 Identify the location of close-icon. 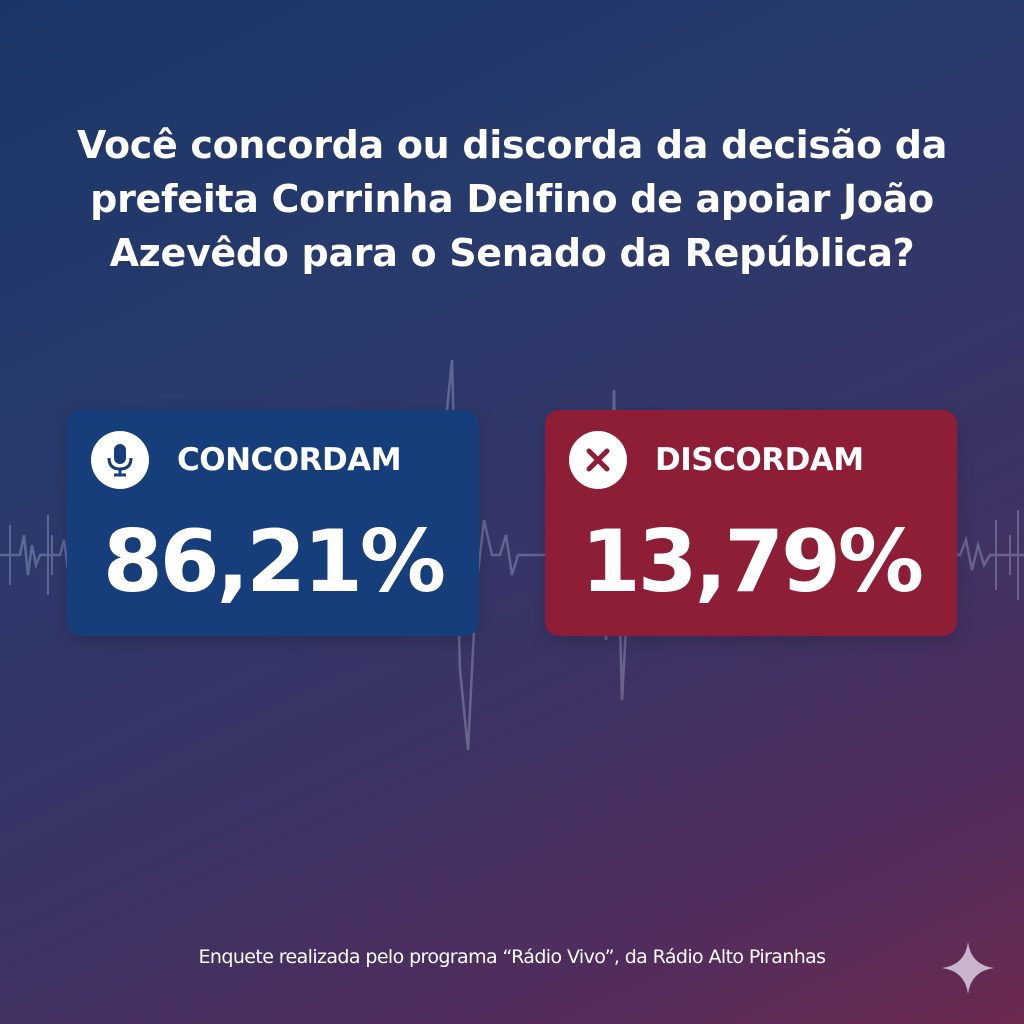
(598, 460).